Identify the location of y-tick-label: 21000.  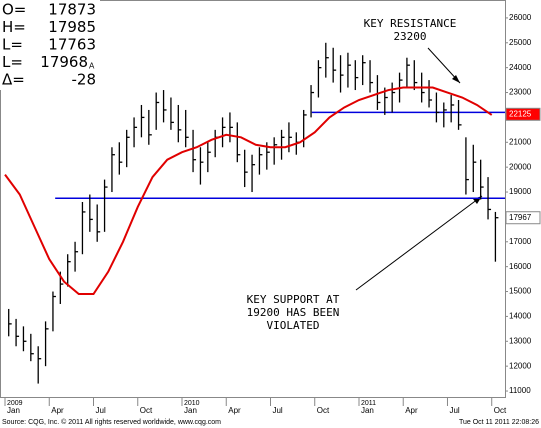
(520, 141).